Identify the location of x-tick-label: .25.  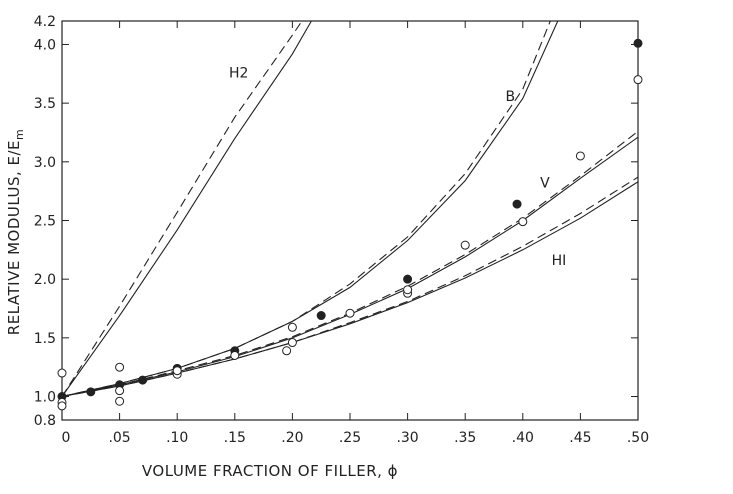
(350, 438).